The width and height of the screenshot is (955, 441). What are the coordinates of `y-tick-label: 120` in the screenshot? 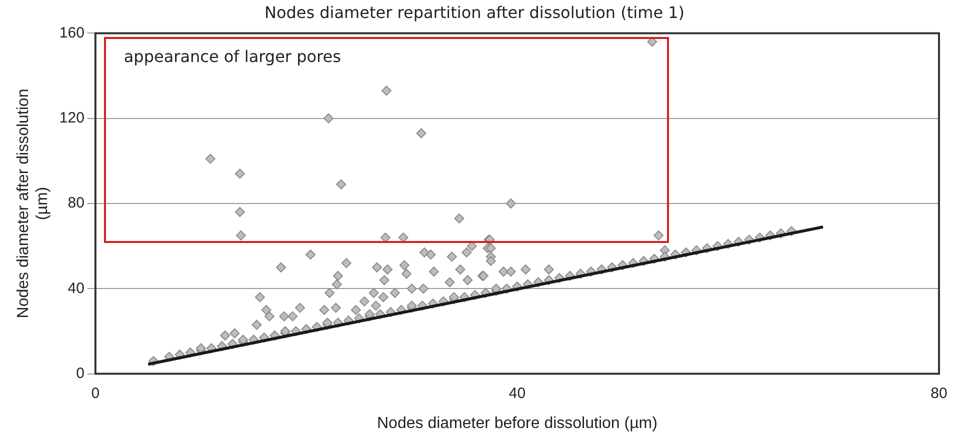 It's located at (71, 117).